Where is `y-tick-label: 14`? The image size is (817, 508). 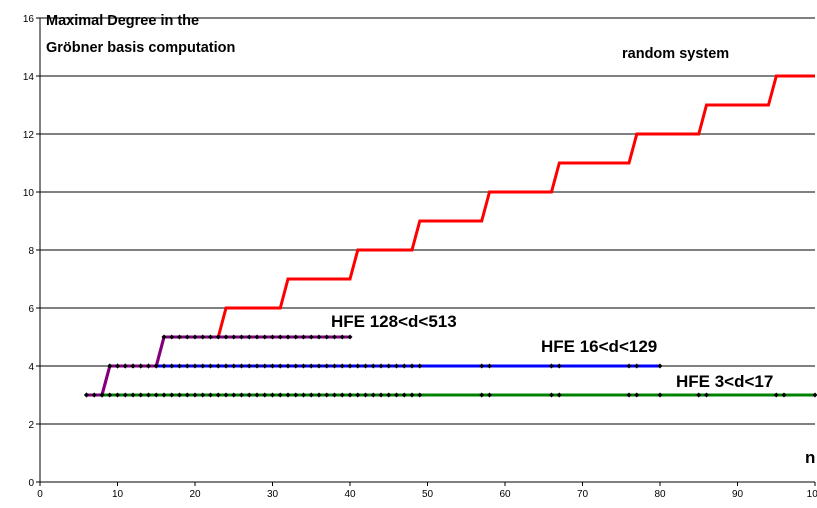 y-tick-label: 14 is located at coordinates (29, 77).